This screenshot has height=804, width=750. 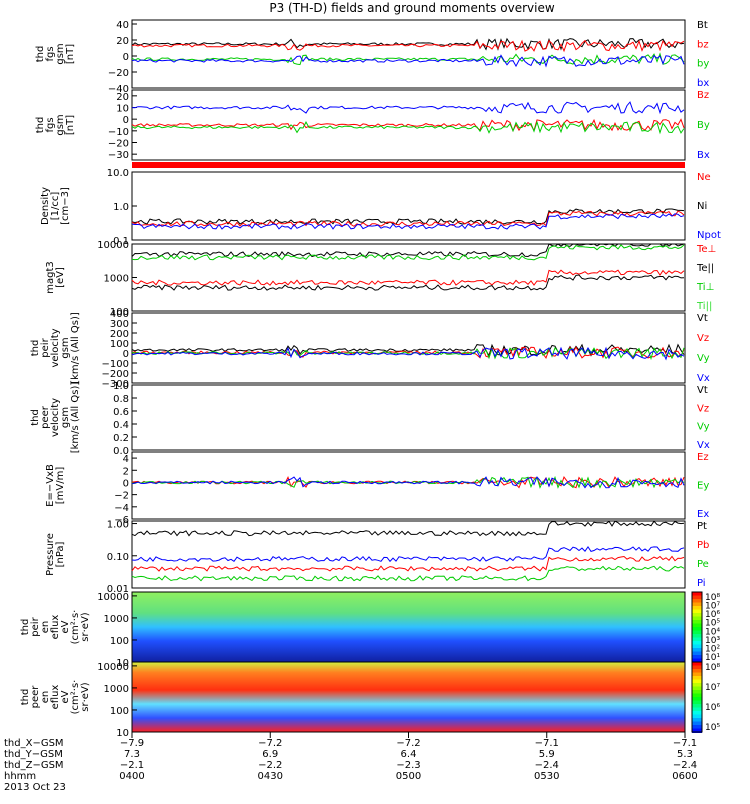 I want to click on y-tick-label: 4, so click(x=126, y=459).